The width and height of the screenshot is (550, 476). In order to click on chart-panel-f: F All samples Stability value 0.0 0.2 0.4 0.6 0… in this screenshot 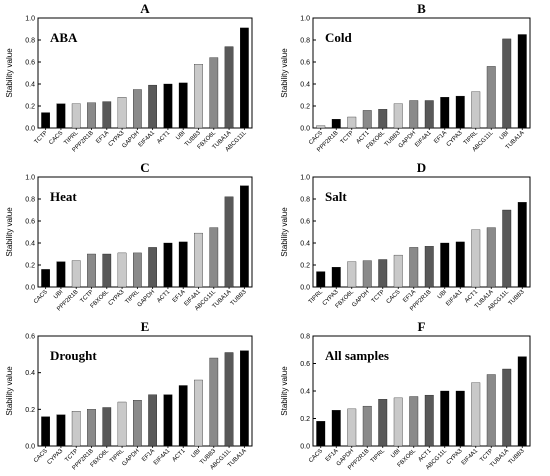, I will do `click(405, 395)`.